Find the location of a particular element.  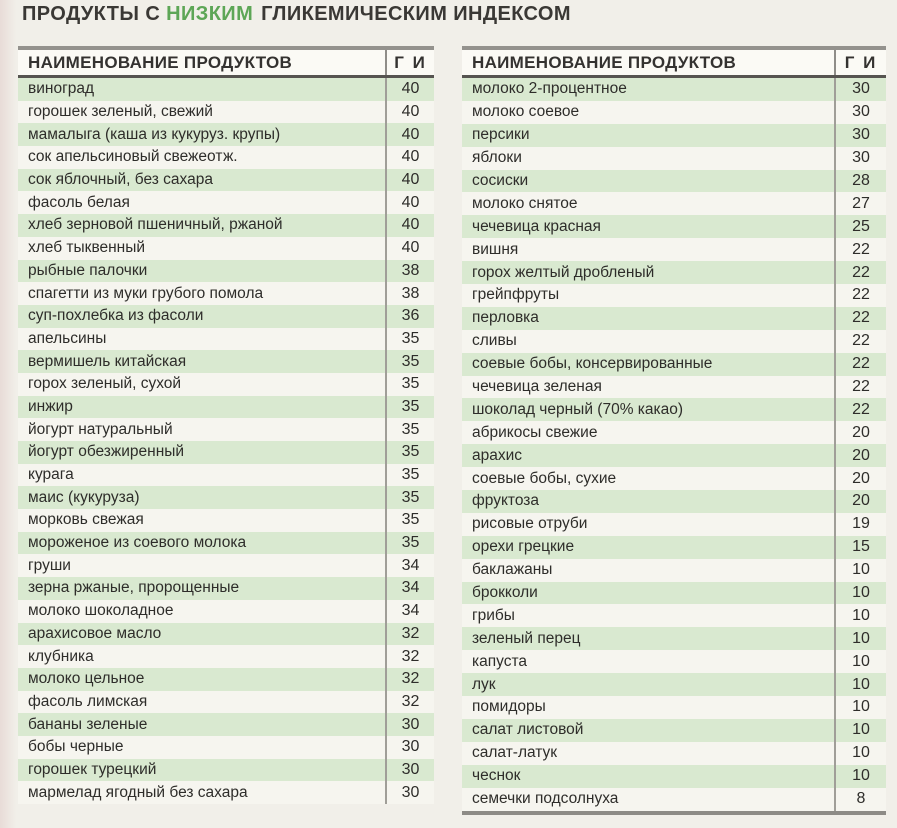

product-name-cell: клубника is located at coordinates (61, 656).